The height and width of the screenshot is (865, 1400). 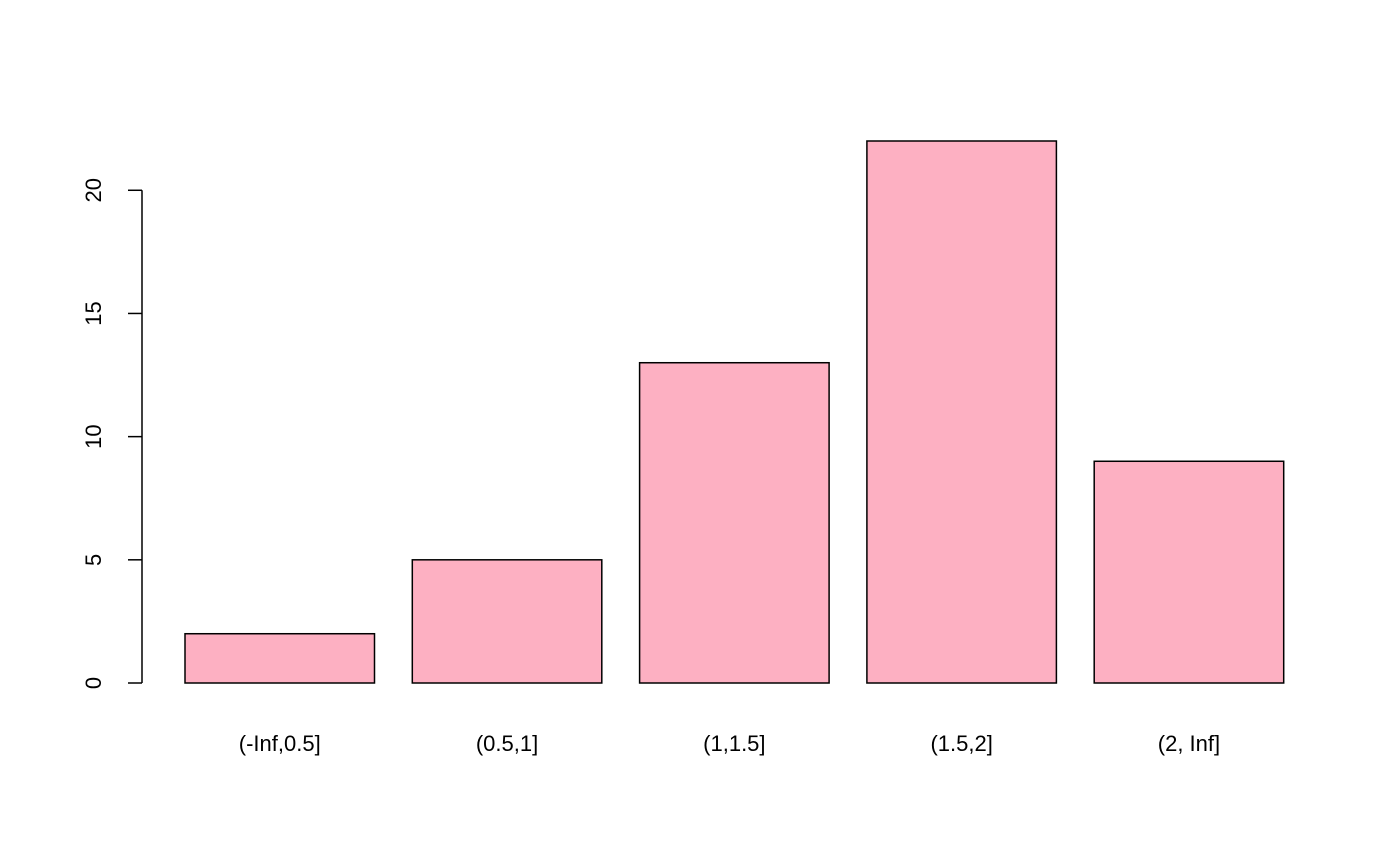 What do you see at coordinates (93, 560) in the screenshot?
I see `y-tick-label: 5` at bounding box center [93, 560].